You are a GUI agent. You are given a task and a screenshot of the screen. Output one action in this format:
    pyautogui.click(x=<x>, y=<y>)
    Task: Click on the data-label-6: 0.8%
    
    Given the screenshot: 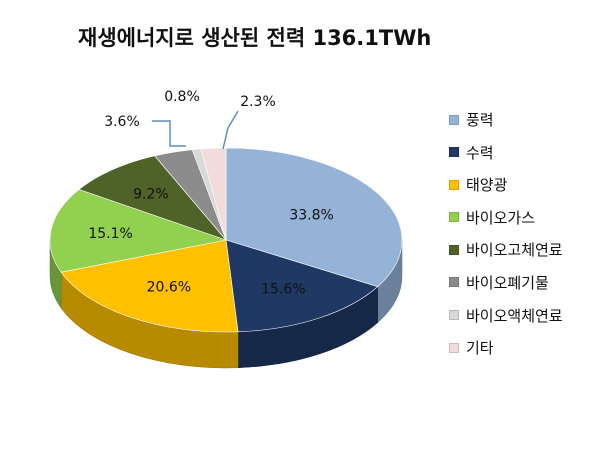 What is the action you would take?
    pyautogui.click(x=182, y=97)
    